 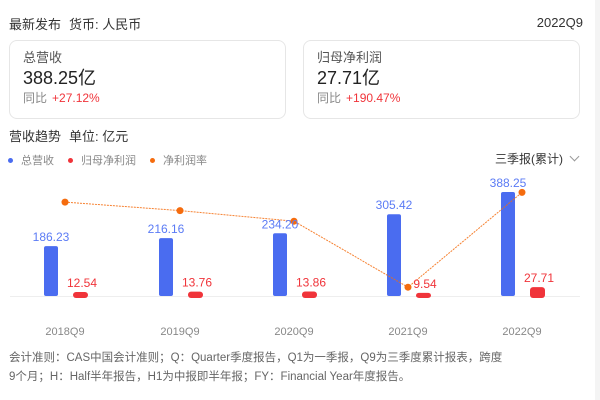 What do you see at coordinates (441, 79) in the screenshot?
I see `net-profit-card: 归母净利润 27.71亿 同比 +190.47%` at bounding box center [441, 79].